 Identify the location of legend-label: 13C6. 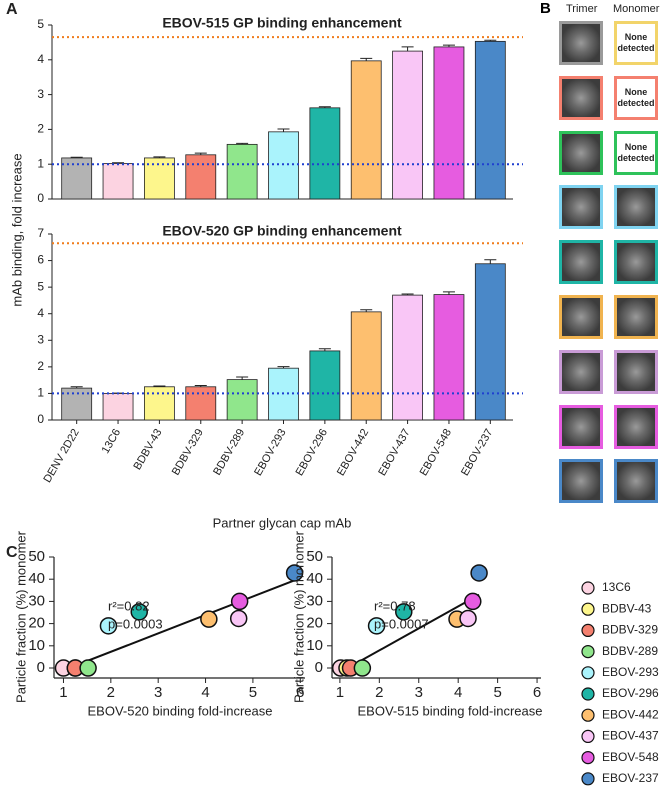
(616, 587).